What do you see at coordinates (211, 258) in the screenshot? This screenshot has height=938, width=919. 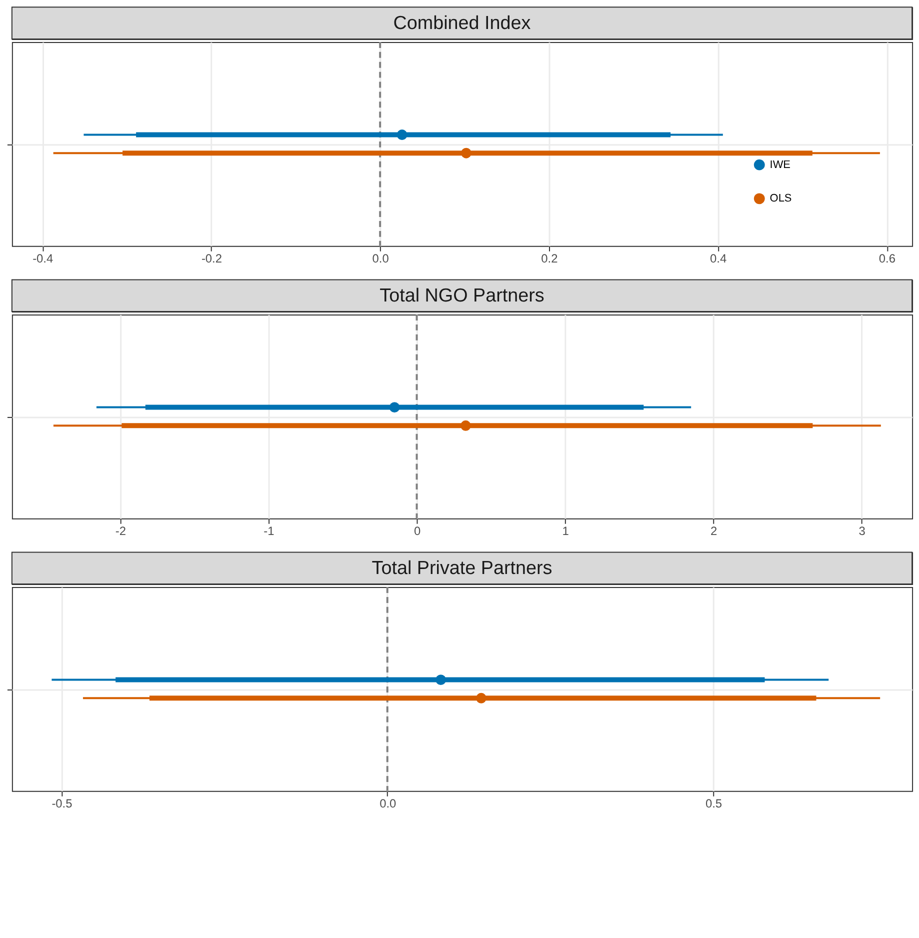 I see `x-tick-label: -0.2` at bounding box center [211, 258].